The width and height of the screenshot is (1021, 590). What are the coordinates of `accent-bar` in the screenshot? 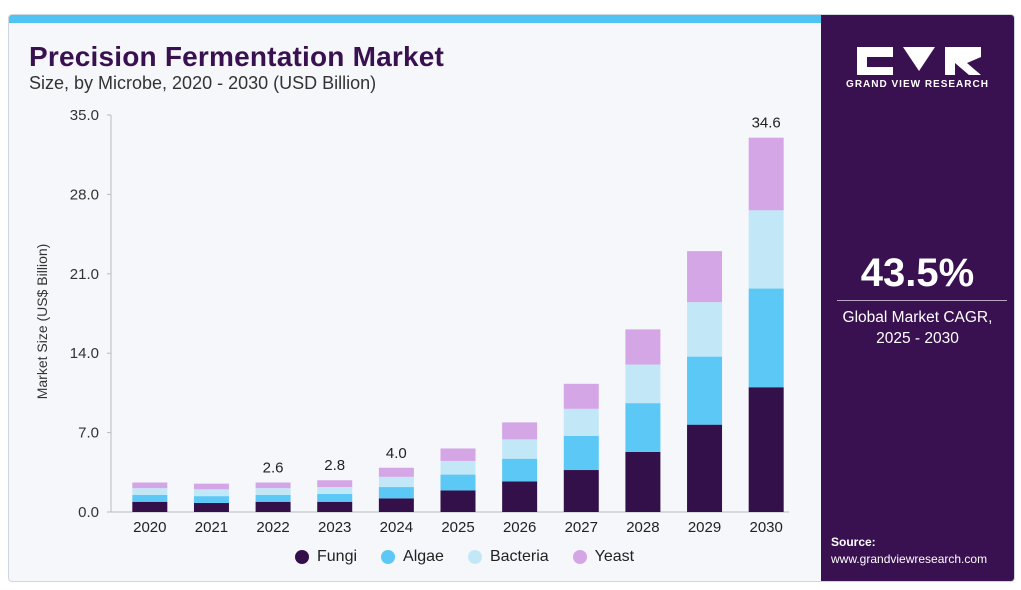 It's located at (415, 19).